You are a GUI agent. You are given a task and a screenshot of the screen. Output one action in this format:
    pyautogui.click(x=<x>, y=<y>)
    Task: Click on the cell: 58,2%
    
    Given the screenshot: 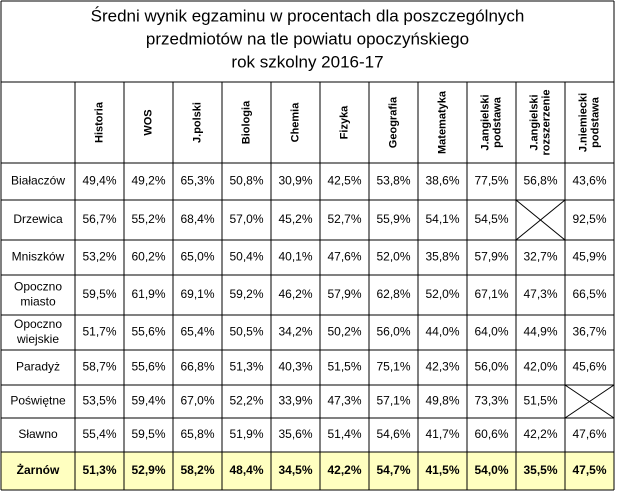 What is the action you would take?
    pyautogui.click(x=197, y=470)
    